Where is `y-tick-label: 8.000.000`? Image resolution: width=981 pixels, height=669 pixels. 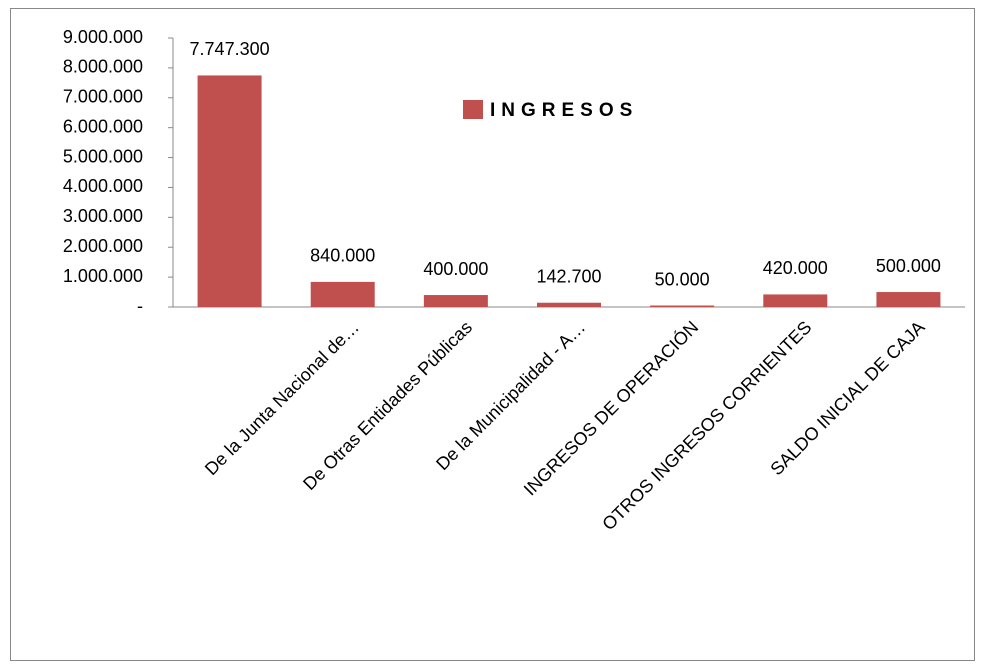 y-tick-label: 8.000.000 is located at coordinates (103, 67).